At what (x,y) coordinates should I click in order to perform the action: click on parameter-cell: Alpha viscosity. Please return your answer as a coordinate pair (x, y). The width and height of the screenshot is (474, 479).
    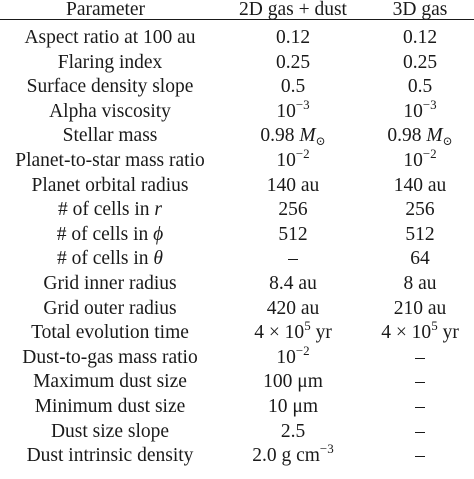
    Looking at the image, I should click on (110, 112).